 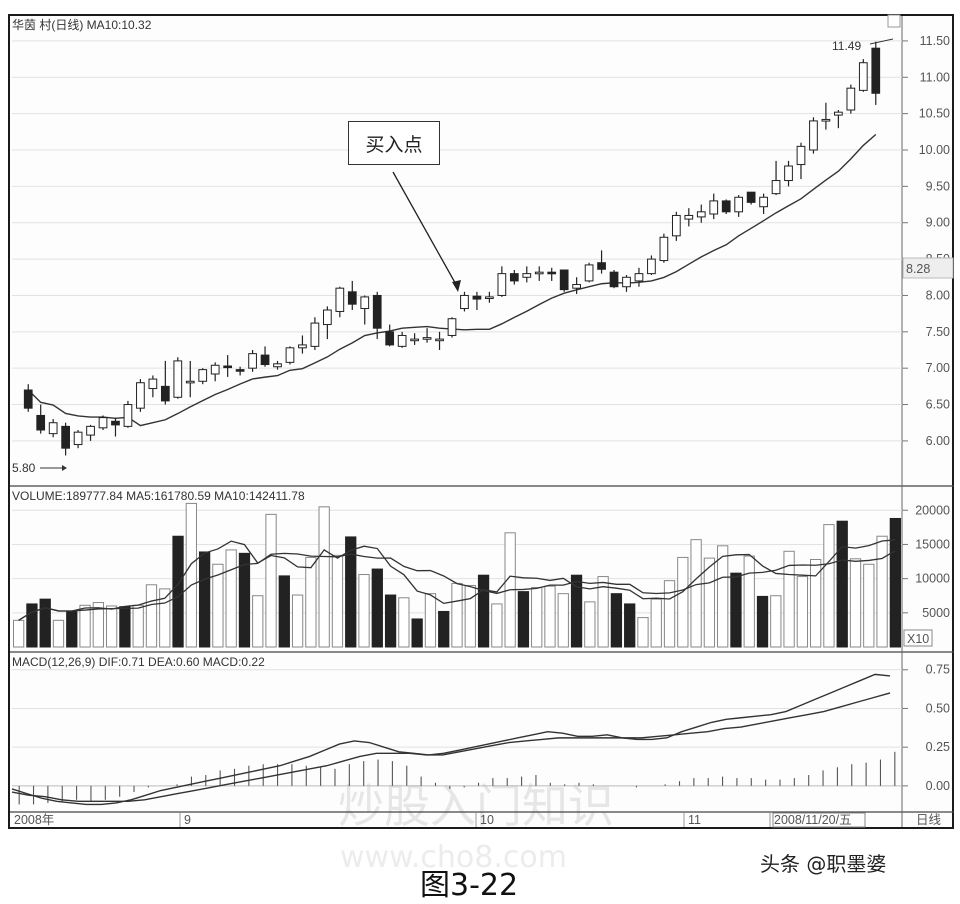 What do you see at coordinates (938, 186) in the screenshot?
I see `price-tick-label: 9.50` at bounding box center [938, 186].